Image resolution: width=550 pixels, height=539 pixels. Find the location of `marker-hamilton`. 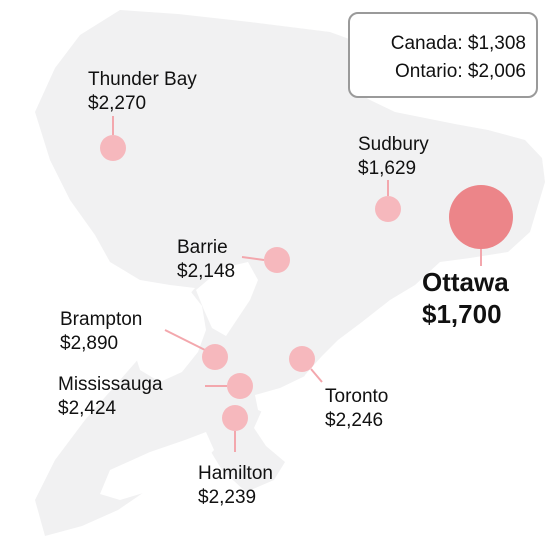

marker-hamilton is located at coordinates (235, 418).